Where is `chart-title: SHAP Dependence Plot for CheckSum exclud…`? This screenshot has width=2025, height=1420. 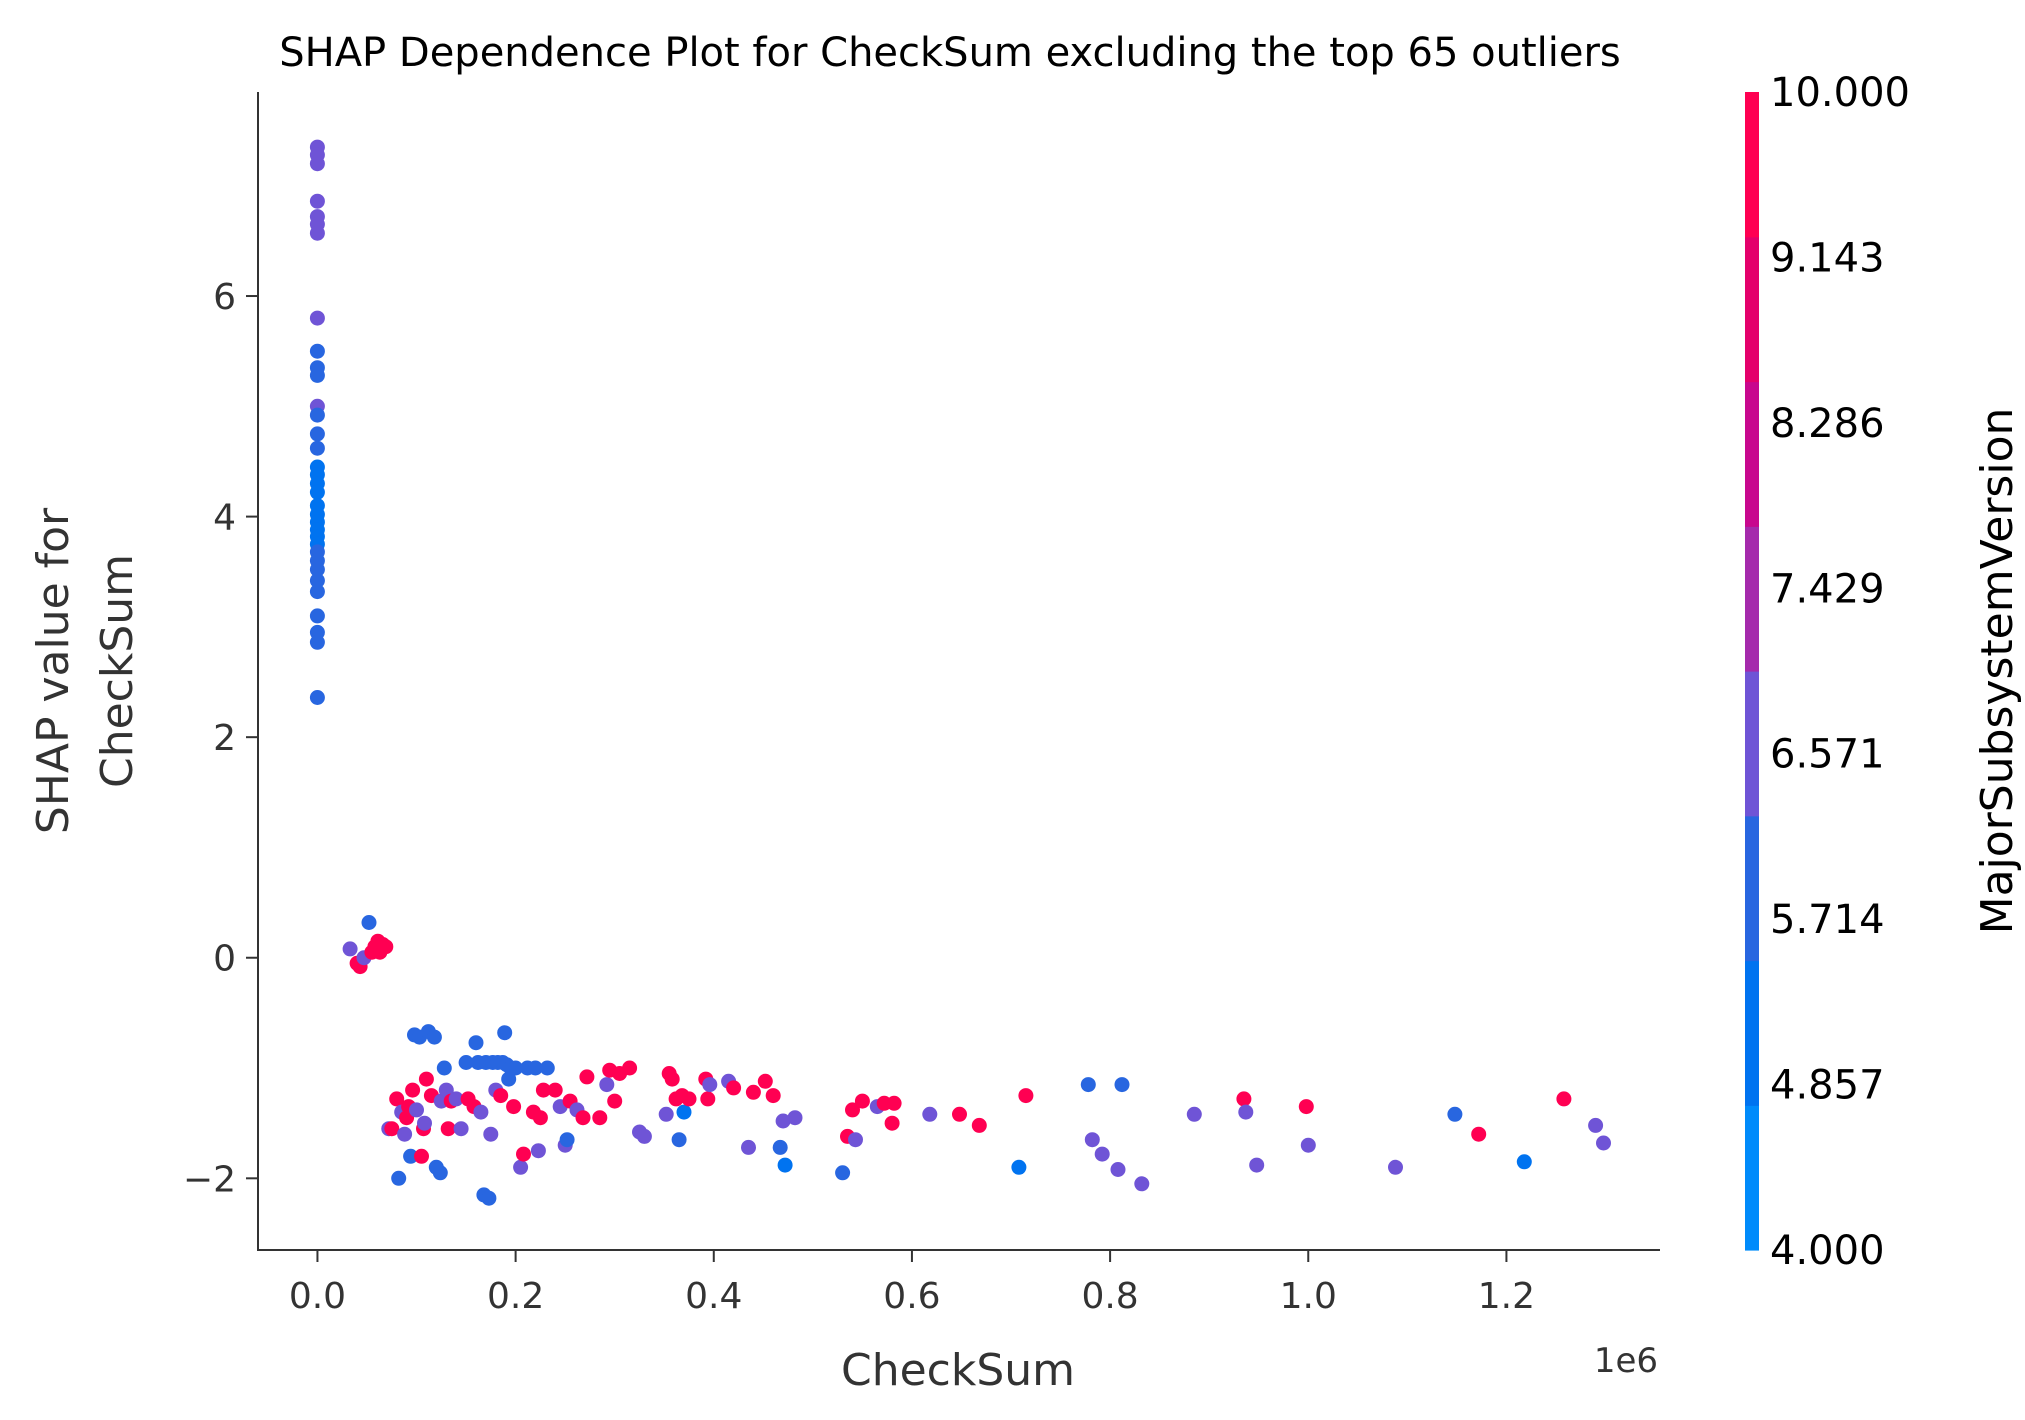 chart-title: SHAP Dependence Plot for CheckSum exclud… is located at coordinates (950, 53).